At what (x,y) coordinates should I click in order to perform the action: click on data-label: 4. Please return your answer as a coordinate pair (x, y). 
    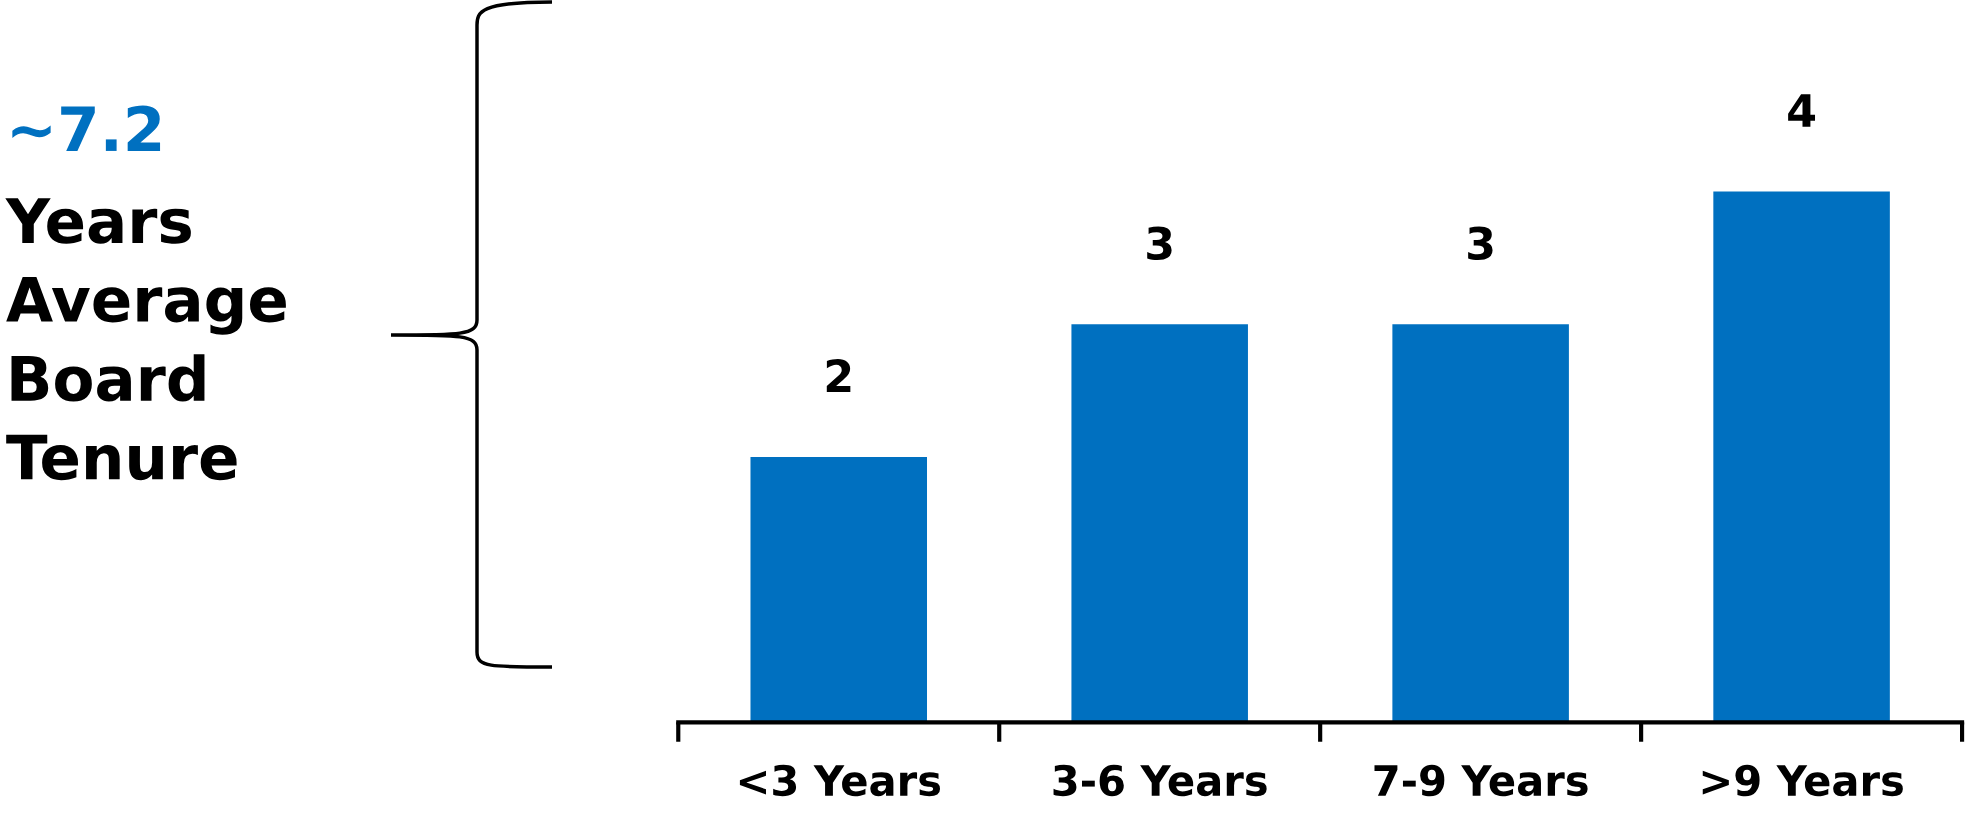
    Looking at the image, I should click on (1802, 110).